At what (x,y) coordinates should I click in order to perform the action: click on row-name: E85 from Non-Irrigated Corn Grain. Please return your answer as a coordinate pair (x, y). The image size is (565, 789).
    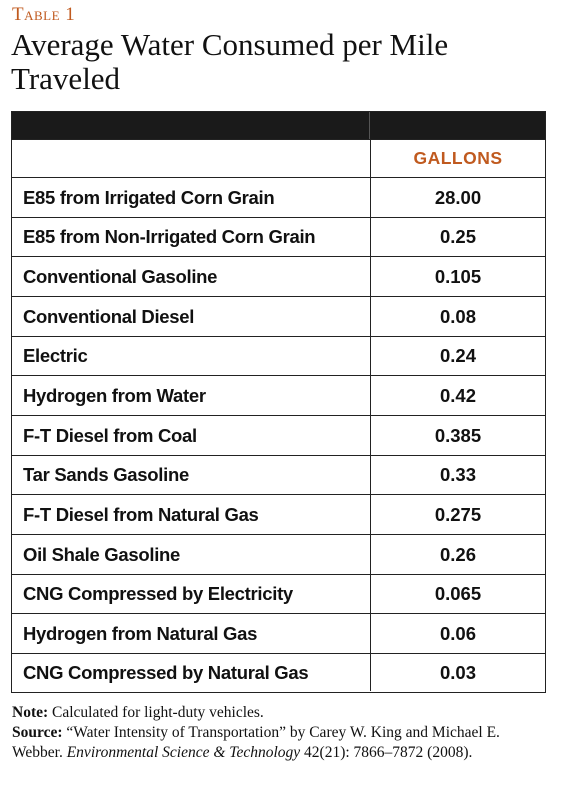
    Looking at the image, I should click on (169, 236).